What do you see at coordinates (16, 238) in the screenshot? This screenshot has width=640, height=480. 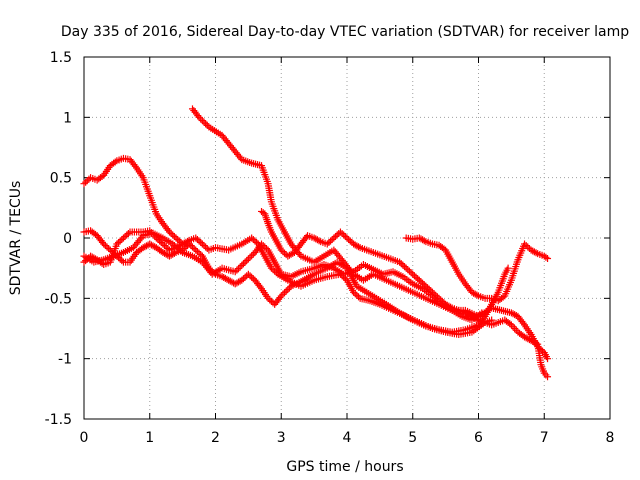 I see `y-axis-label: SDTVAR / TECUs` at bounding box center [16, 238].